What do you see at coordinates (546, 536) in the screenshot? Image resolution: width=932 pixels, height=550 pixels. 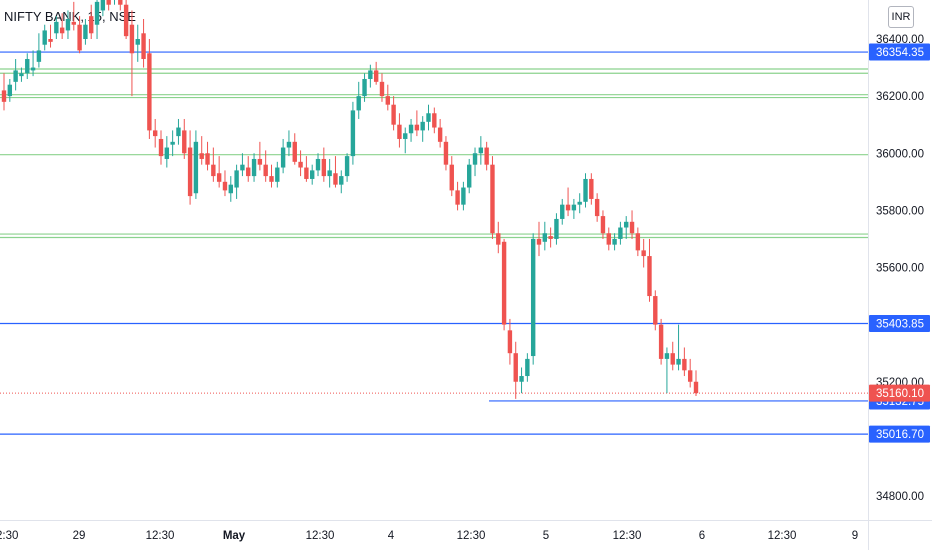 I see `x-tick-label: 5` at bounding box center [546, 536].